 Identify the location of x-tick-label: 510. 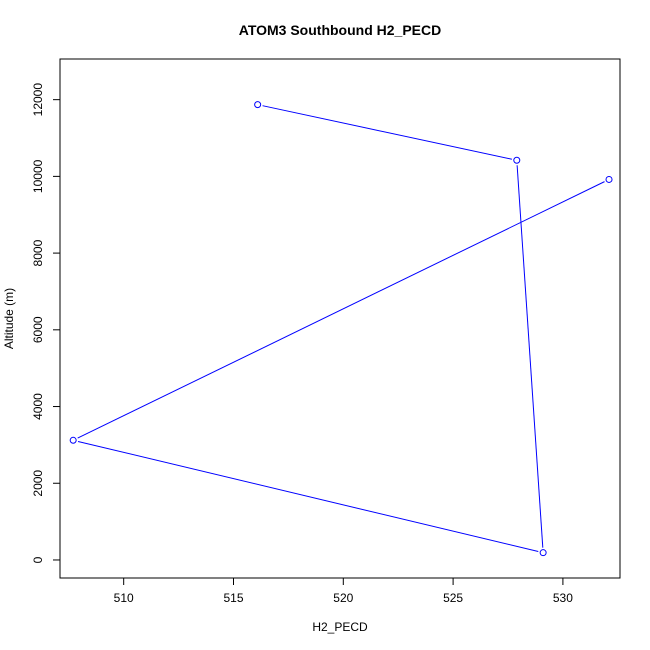
(124, 598).